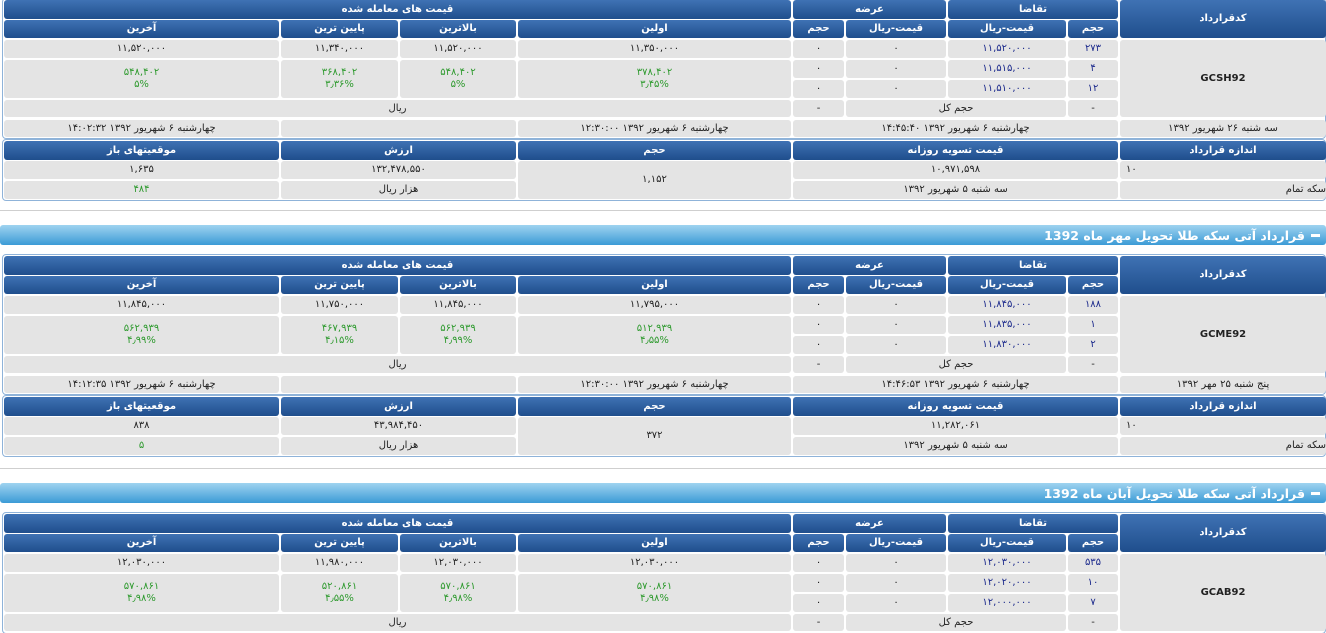  What do you see at coordinates (1093, 324) in the screenshot?
I see `demand-volume-text: ۱` at bounding box center [1093, 324].